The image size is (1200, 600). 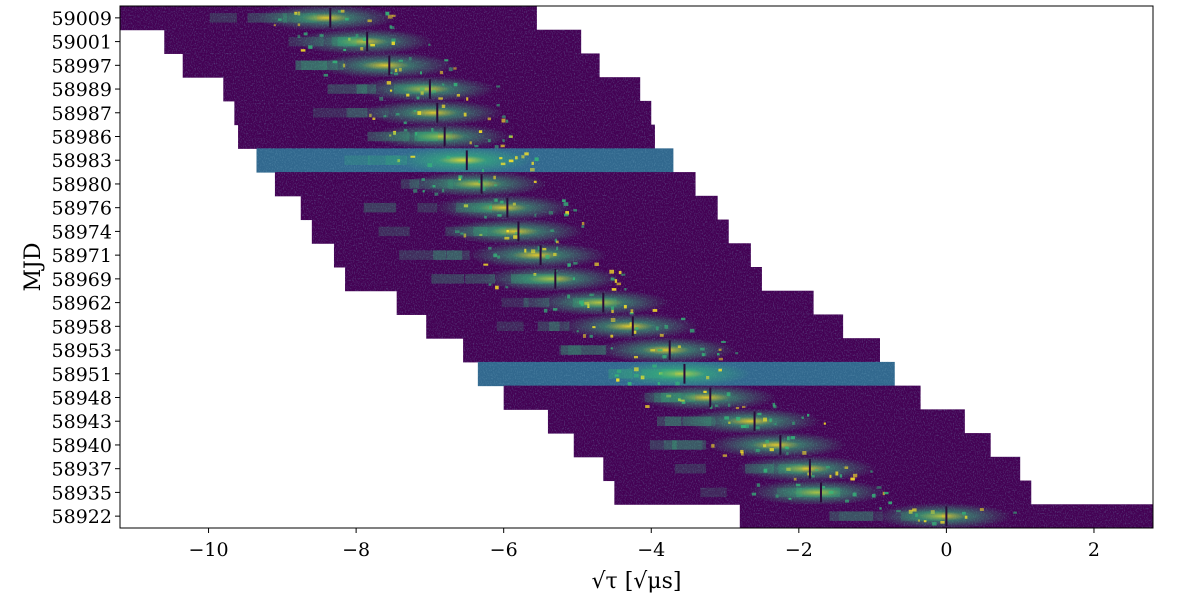 What do you see at coordinates (82, 90) in the screenshot?
I see `y-tick-label: 58989` at bounding box center [82, 90].